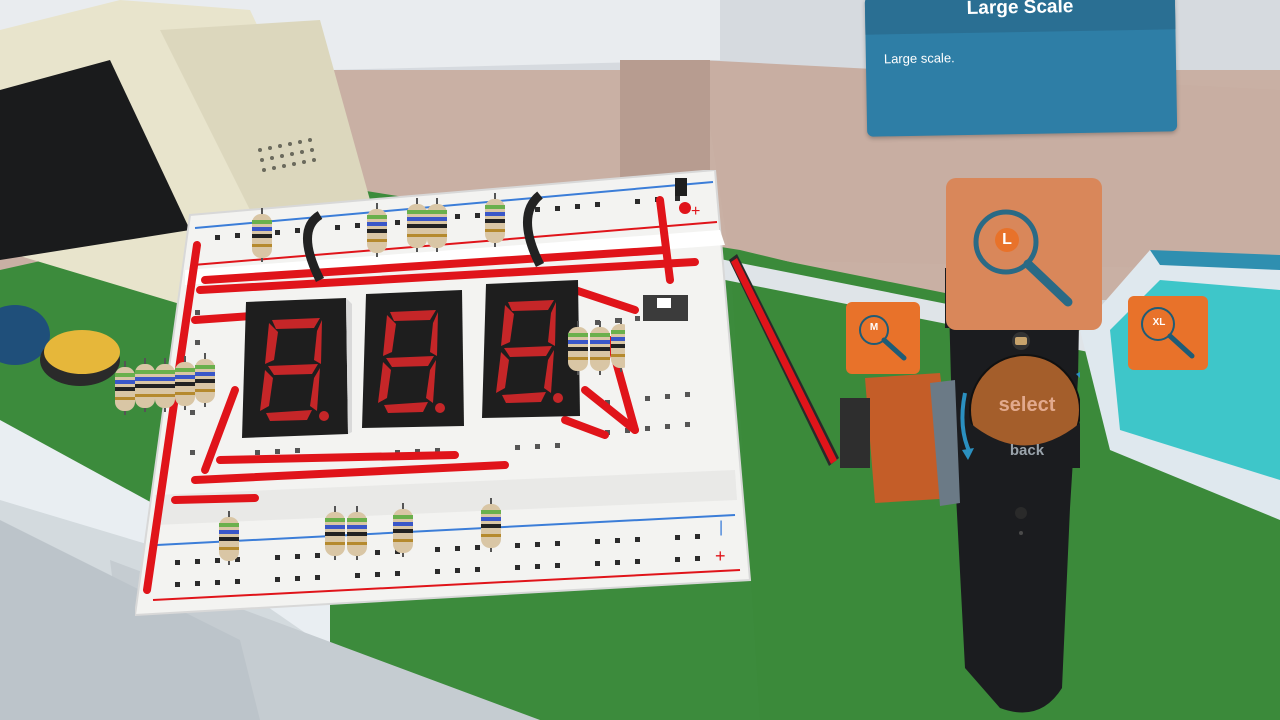  I want to click on extra-large-scale-button: XL, so click(1168, 333).